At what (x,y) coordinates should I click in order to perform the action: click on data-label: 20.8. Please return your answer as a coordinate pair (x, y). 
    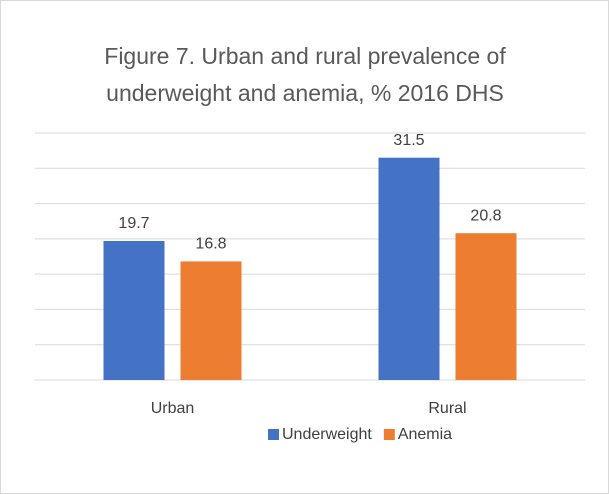
    Looking at the image, I should click on (485, 215).